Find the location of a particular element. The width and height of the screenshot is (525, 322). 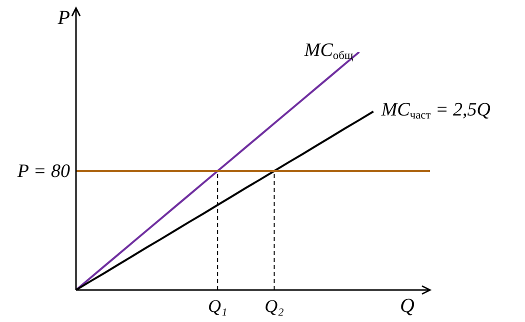

x-axis-title: Q is located at coordinates (407, 306).